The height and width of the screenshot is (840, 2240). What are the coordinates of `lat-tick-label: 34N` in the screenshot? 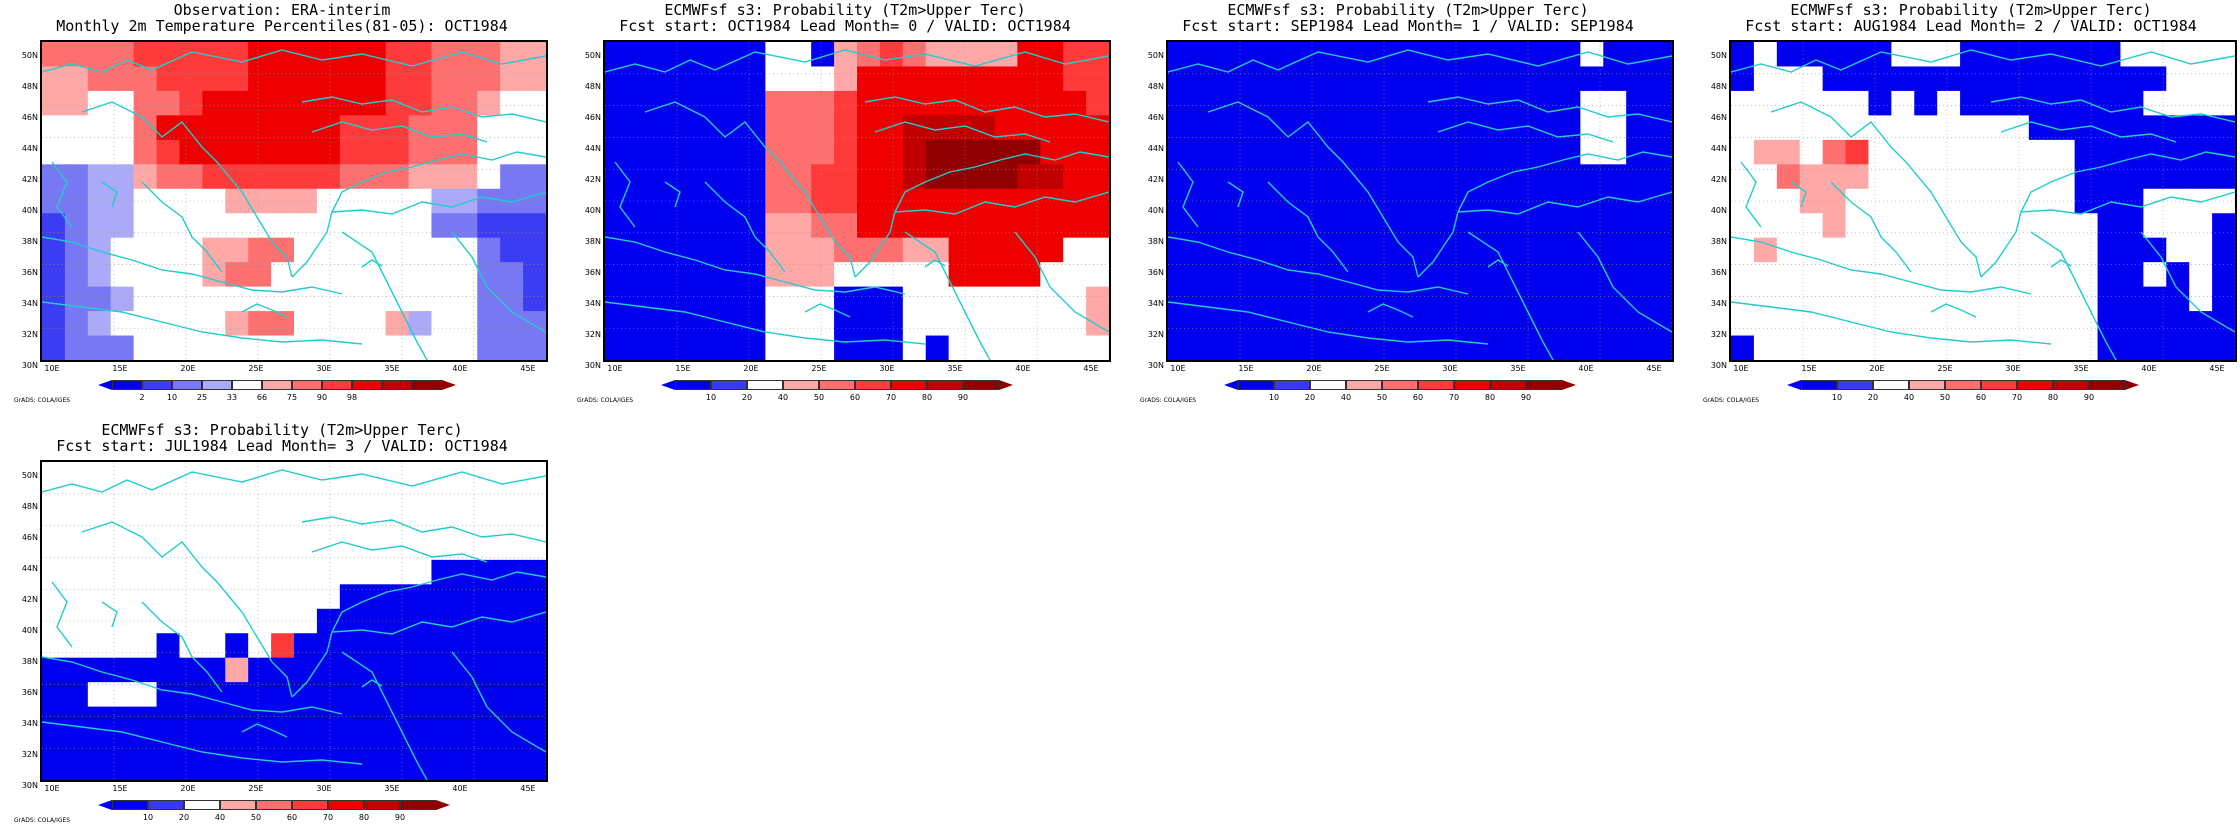 It's located at (29, 723).